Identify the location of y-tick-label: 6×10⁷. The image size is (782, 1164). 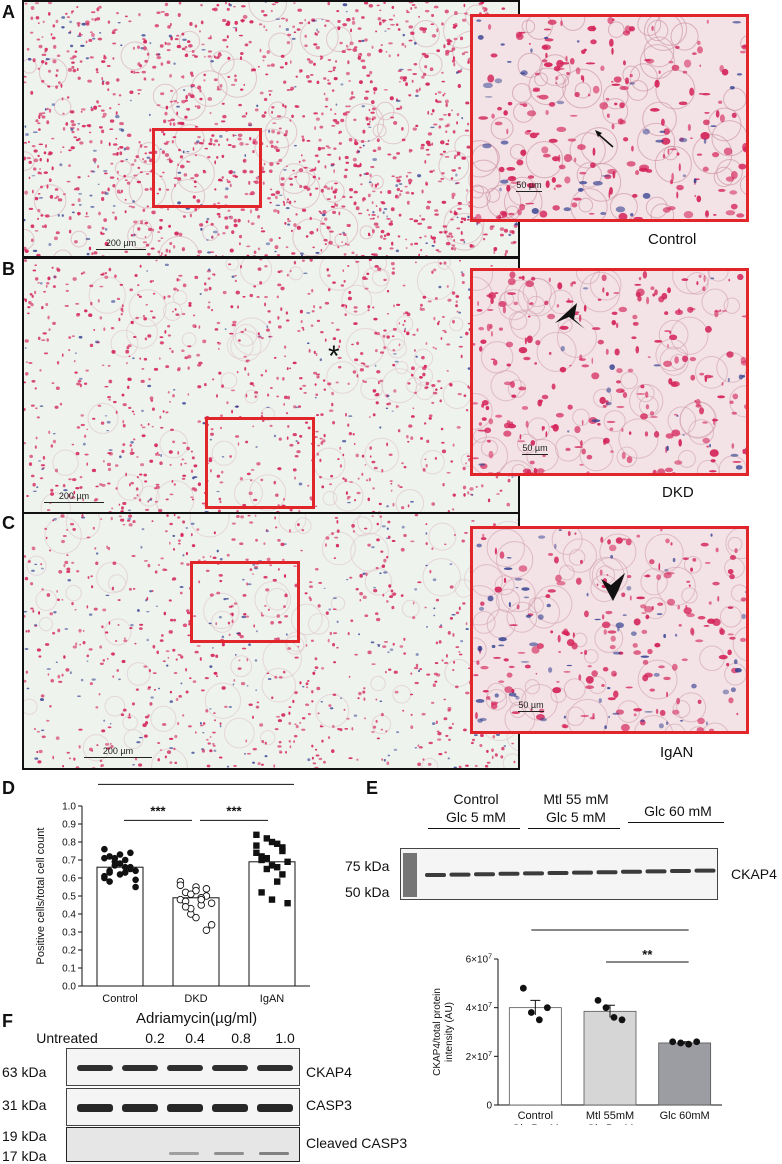
(479, 960).